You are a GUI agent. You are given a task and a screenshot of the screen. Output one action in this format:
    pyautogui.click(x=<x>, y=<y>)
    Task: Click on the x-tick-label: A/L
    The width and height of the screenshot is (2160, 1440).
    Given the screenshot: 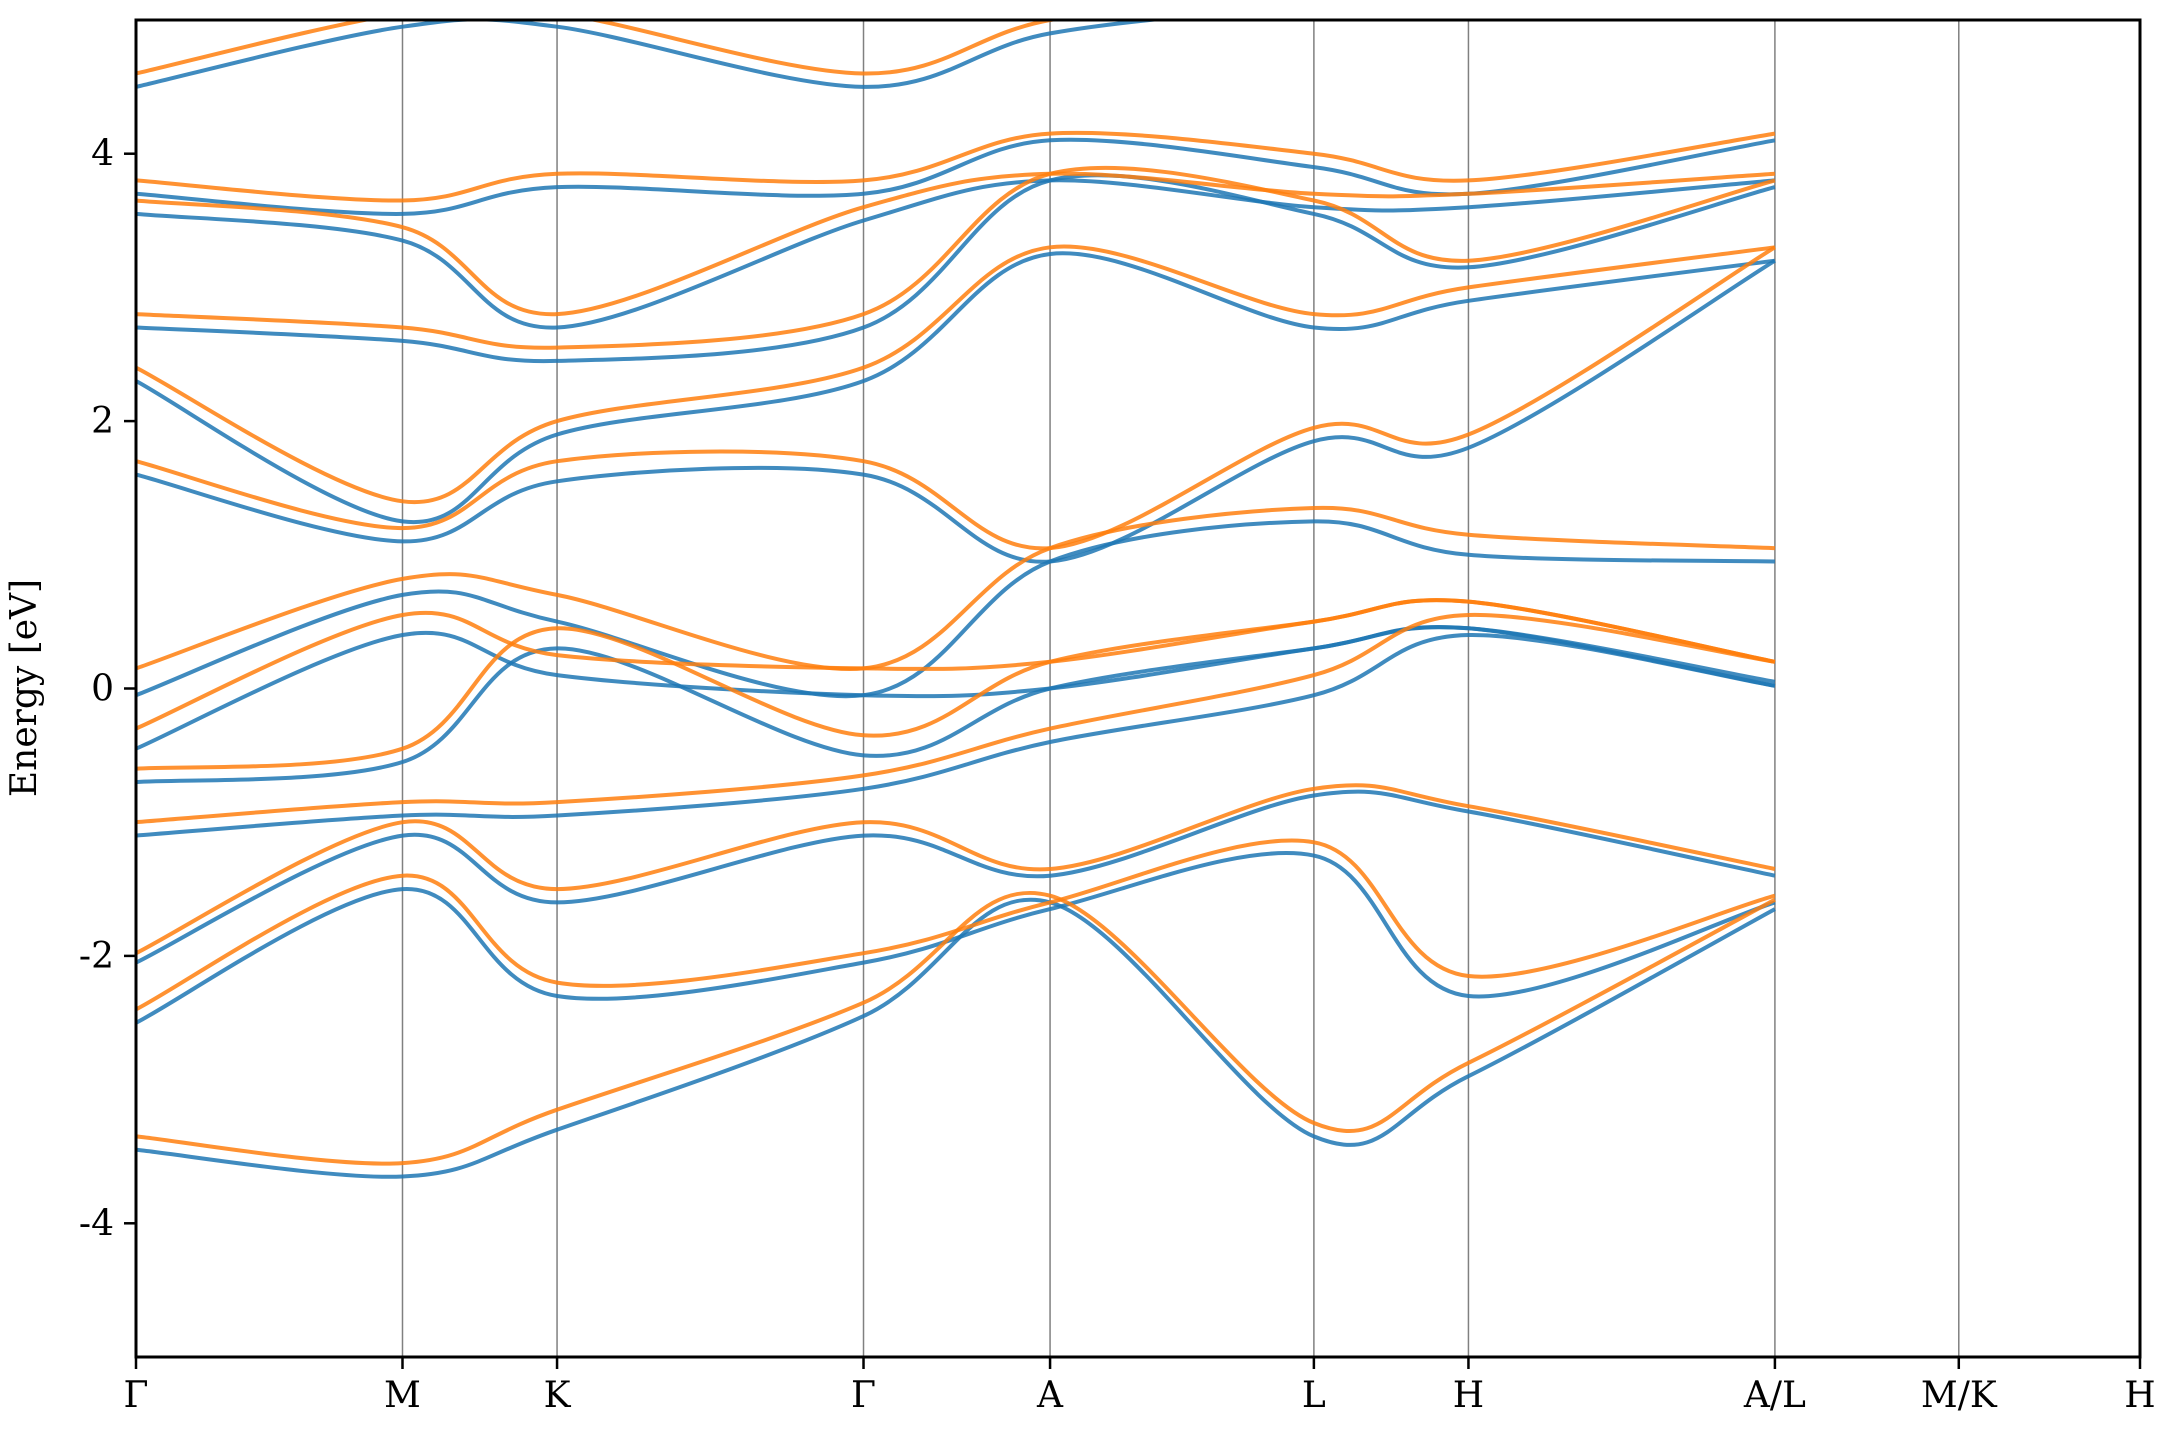 What is the action you would take?
    pyautogui.click(x=1774, y=1395)
    